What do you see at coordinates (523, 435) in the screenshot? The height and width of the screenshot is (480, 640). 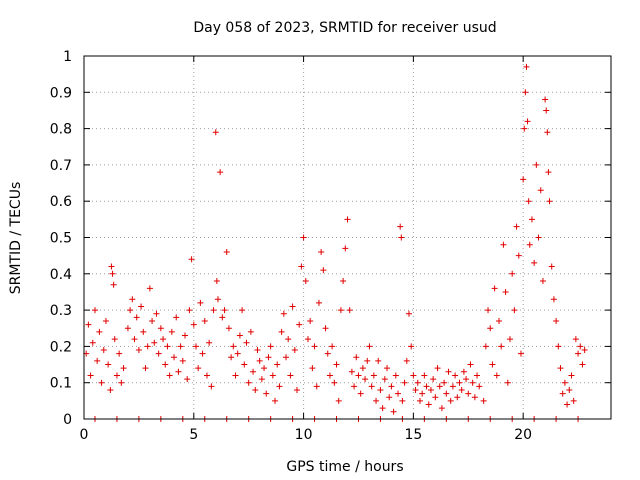 I see `x-tick-label: 20` at bounding box center [523, 435].